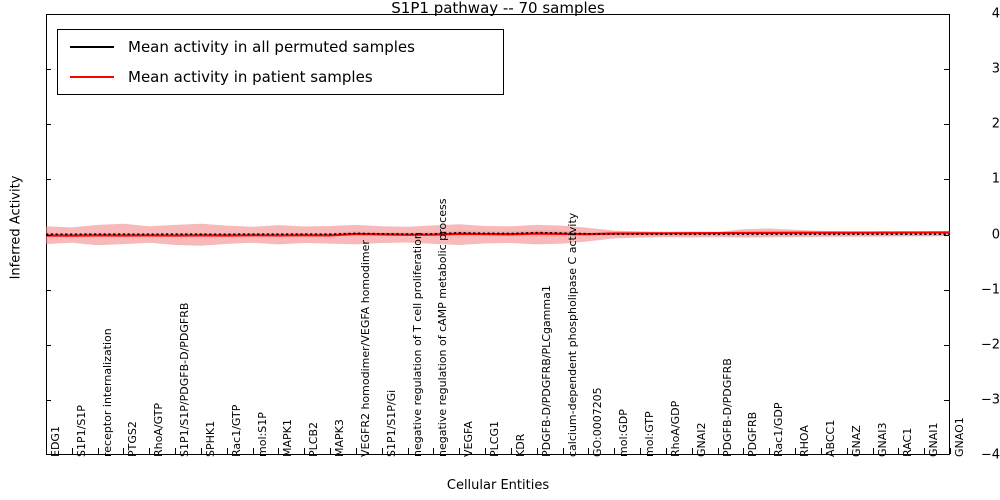  Describe the element at coordinates (498, 485) in the screenshot. I see `x-axis-label: Cellular Entities` at that location.